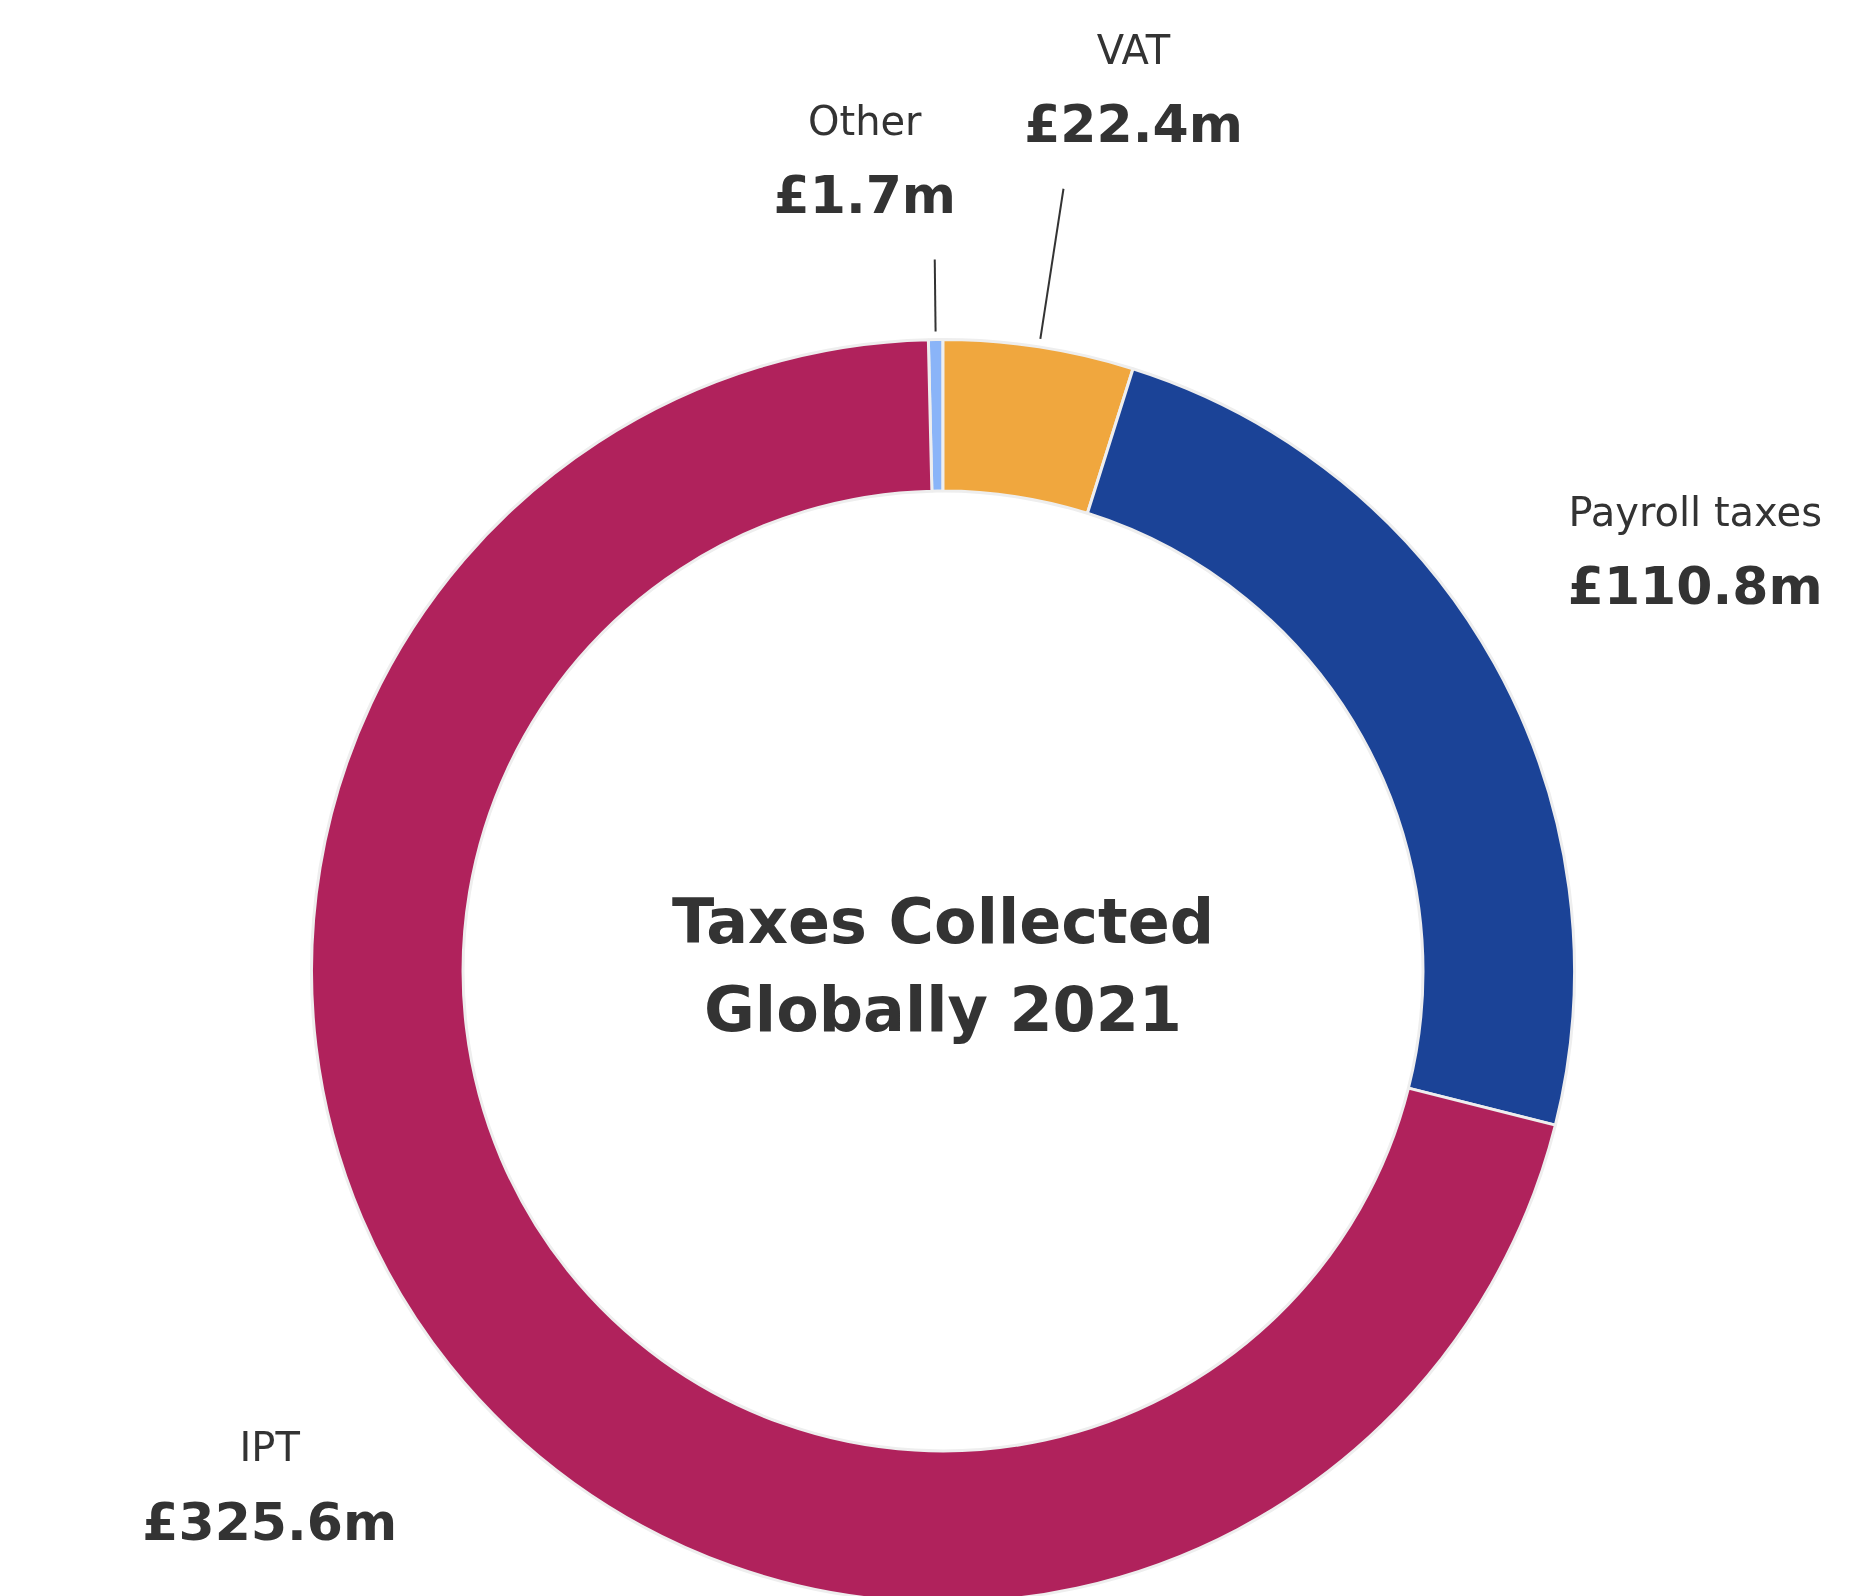  I want to click on slice-label: Other, so click(865, 120).